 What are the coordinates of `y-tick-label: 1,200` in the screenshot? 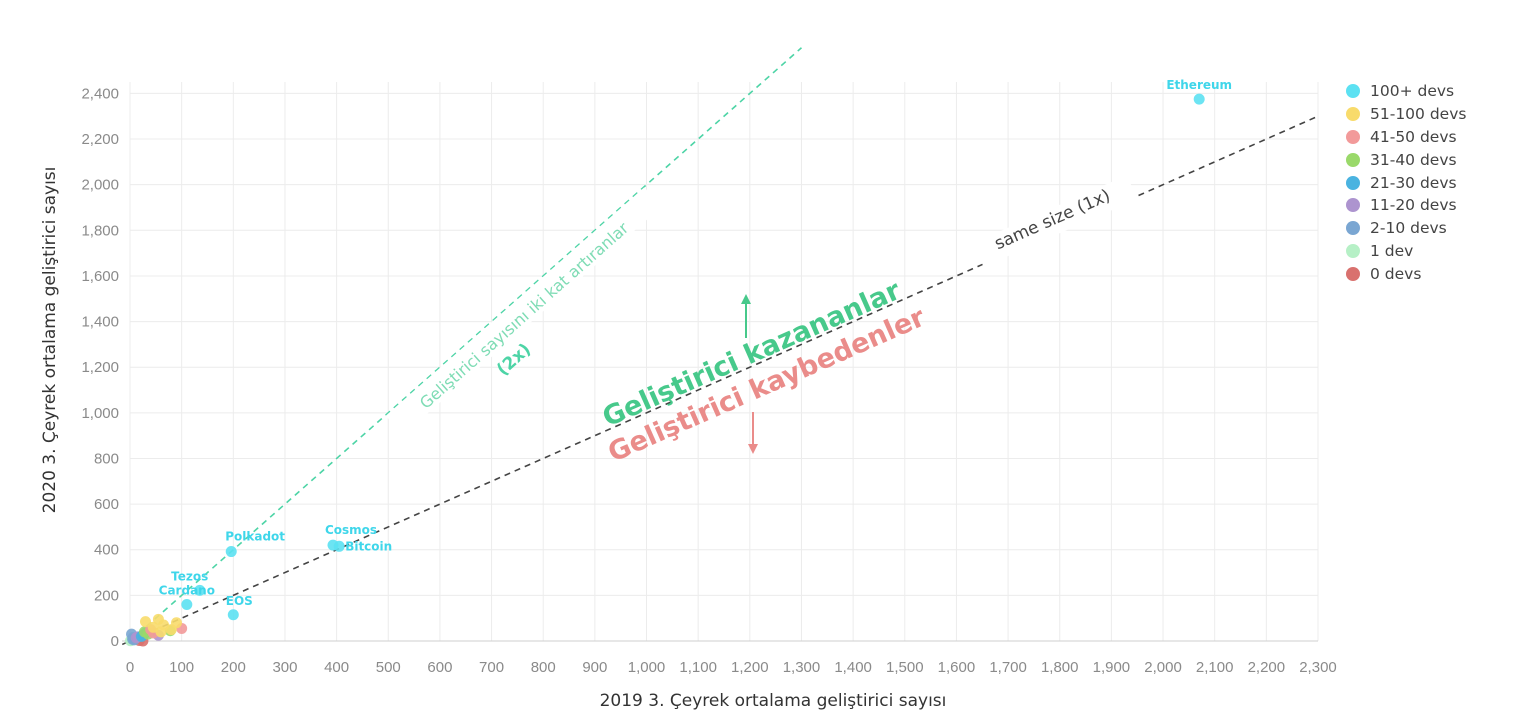 It's located at (100, 367).